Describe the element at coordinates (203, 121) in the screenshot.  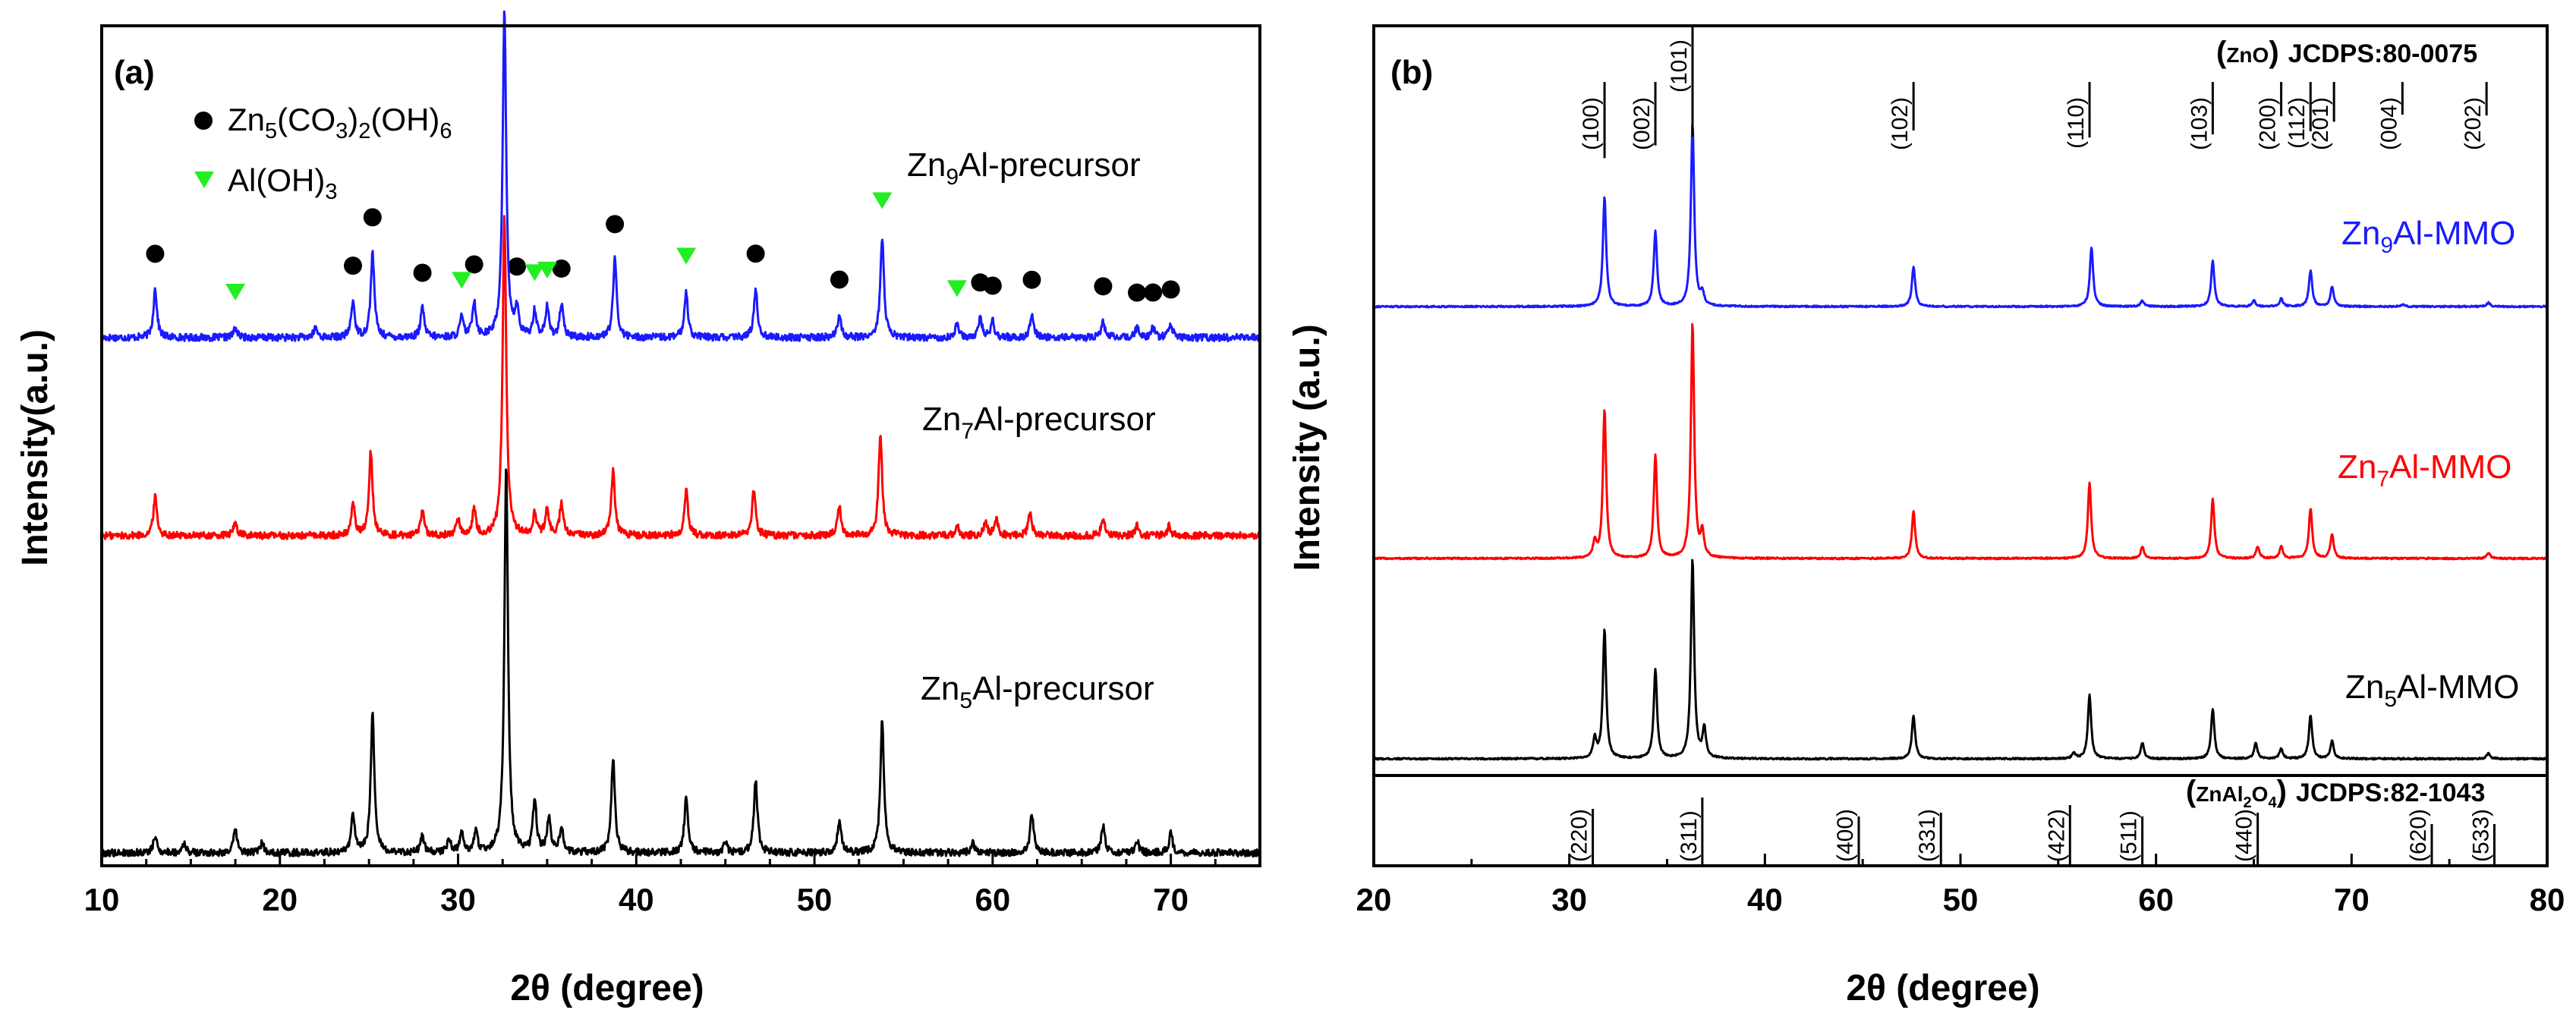
I see `legend-circle-marker-icon` at that location.